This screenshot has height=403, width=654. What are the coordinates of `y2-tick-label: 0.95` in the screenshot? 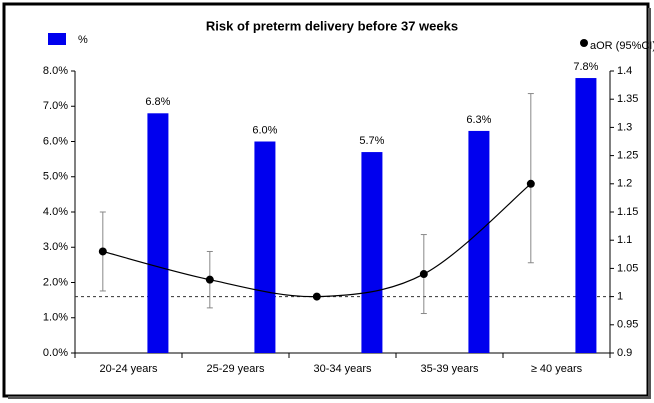 It's located at (627, 325).